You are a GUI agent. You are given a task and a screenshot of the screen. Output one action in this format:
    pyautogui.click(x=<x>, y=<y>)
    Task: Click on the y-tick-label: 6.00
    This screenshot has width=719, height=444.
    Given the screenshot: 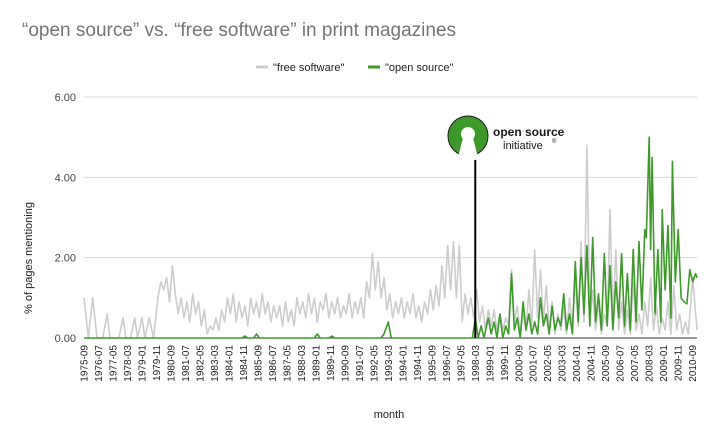 What is the action you would take?
    pyautogui.click(x=65, y=98)
    